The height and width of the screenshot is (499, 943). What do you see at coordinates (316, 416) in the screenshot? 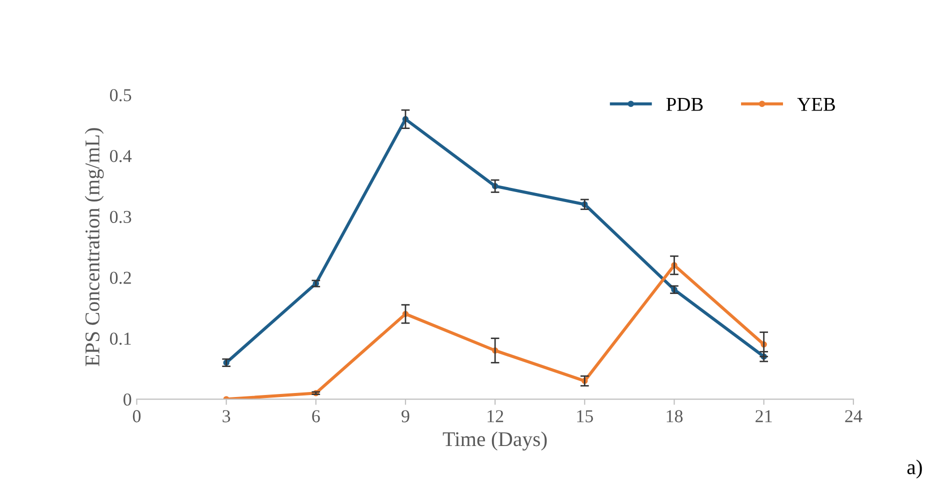
I see `x-tick-label: 6` at bounding box center [316, 416].